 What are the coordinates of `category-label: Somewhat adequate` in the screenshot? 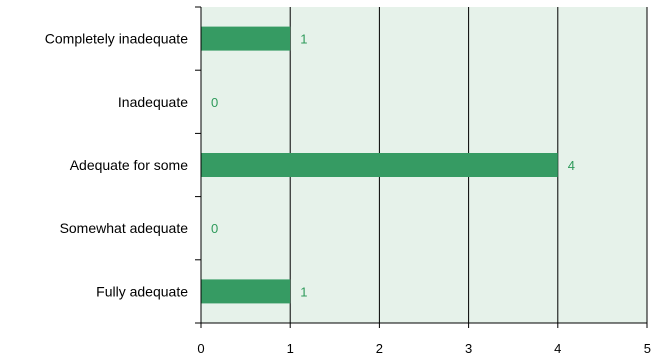 It's located at (124, 228).